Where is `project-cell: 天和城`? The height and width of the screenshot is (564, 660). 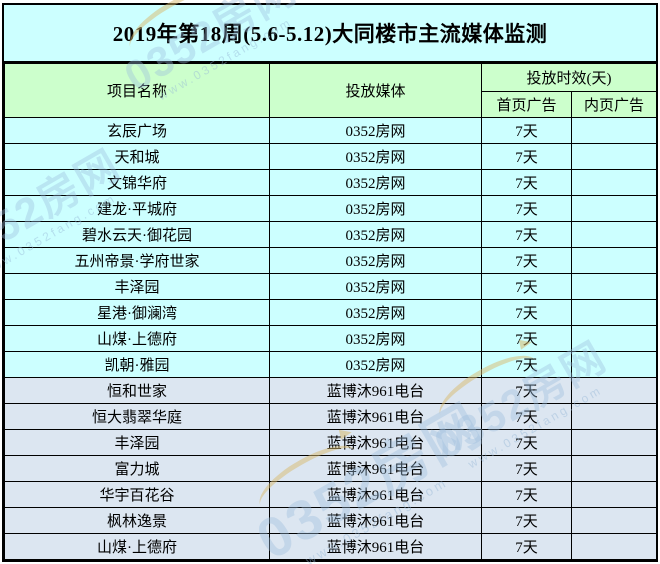 project-cell: 天和城 is located at coordinates (137, 156).